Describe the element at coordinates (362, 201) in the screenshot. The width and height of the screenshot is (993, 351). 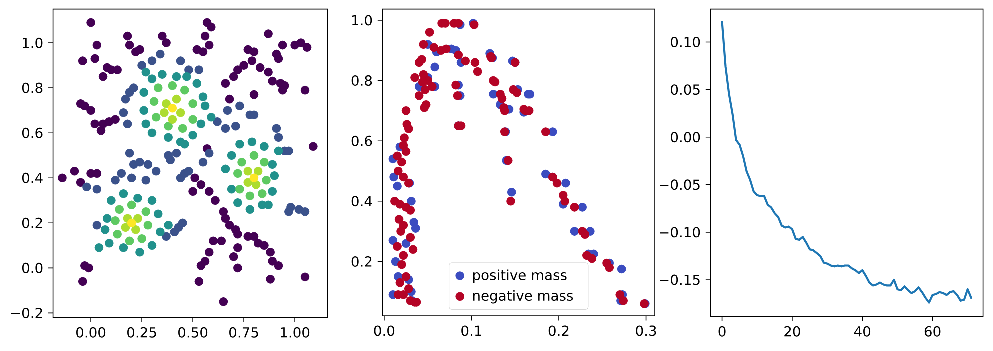
I see `y-tick-label: 0.4` at that location.